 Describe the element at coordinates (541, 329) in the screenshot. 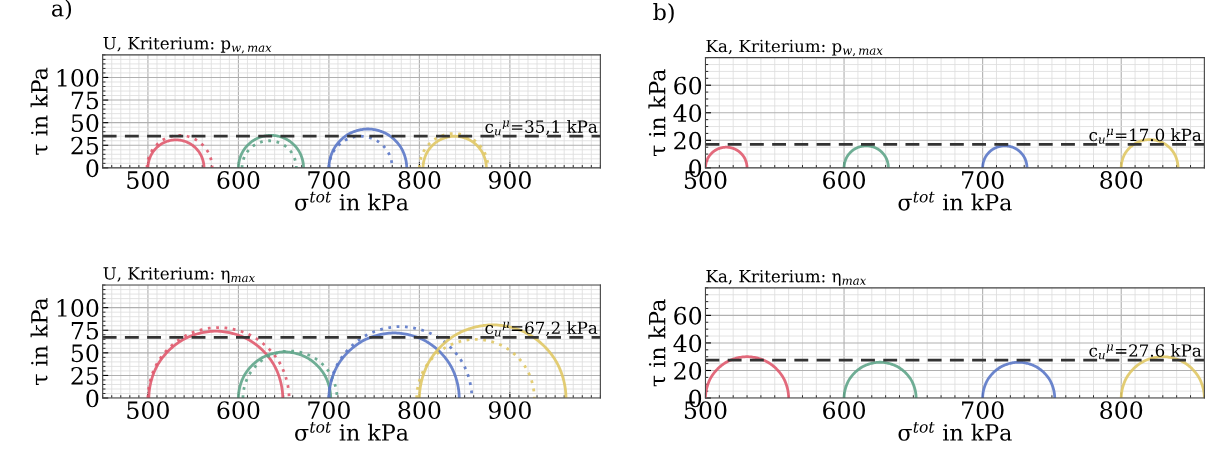

I see `ref-line-label: c$_{u}$$^{μ}$=67,2 kPa` at that location.